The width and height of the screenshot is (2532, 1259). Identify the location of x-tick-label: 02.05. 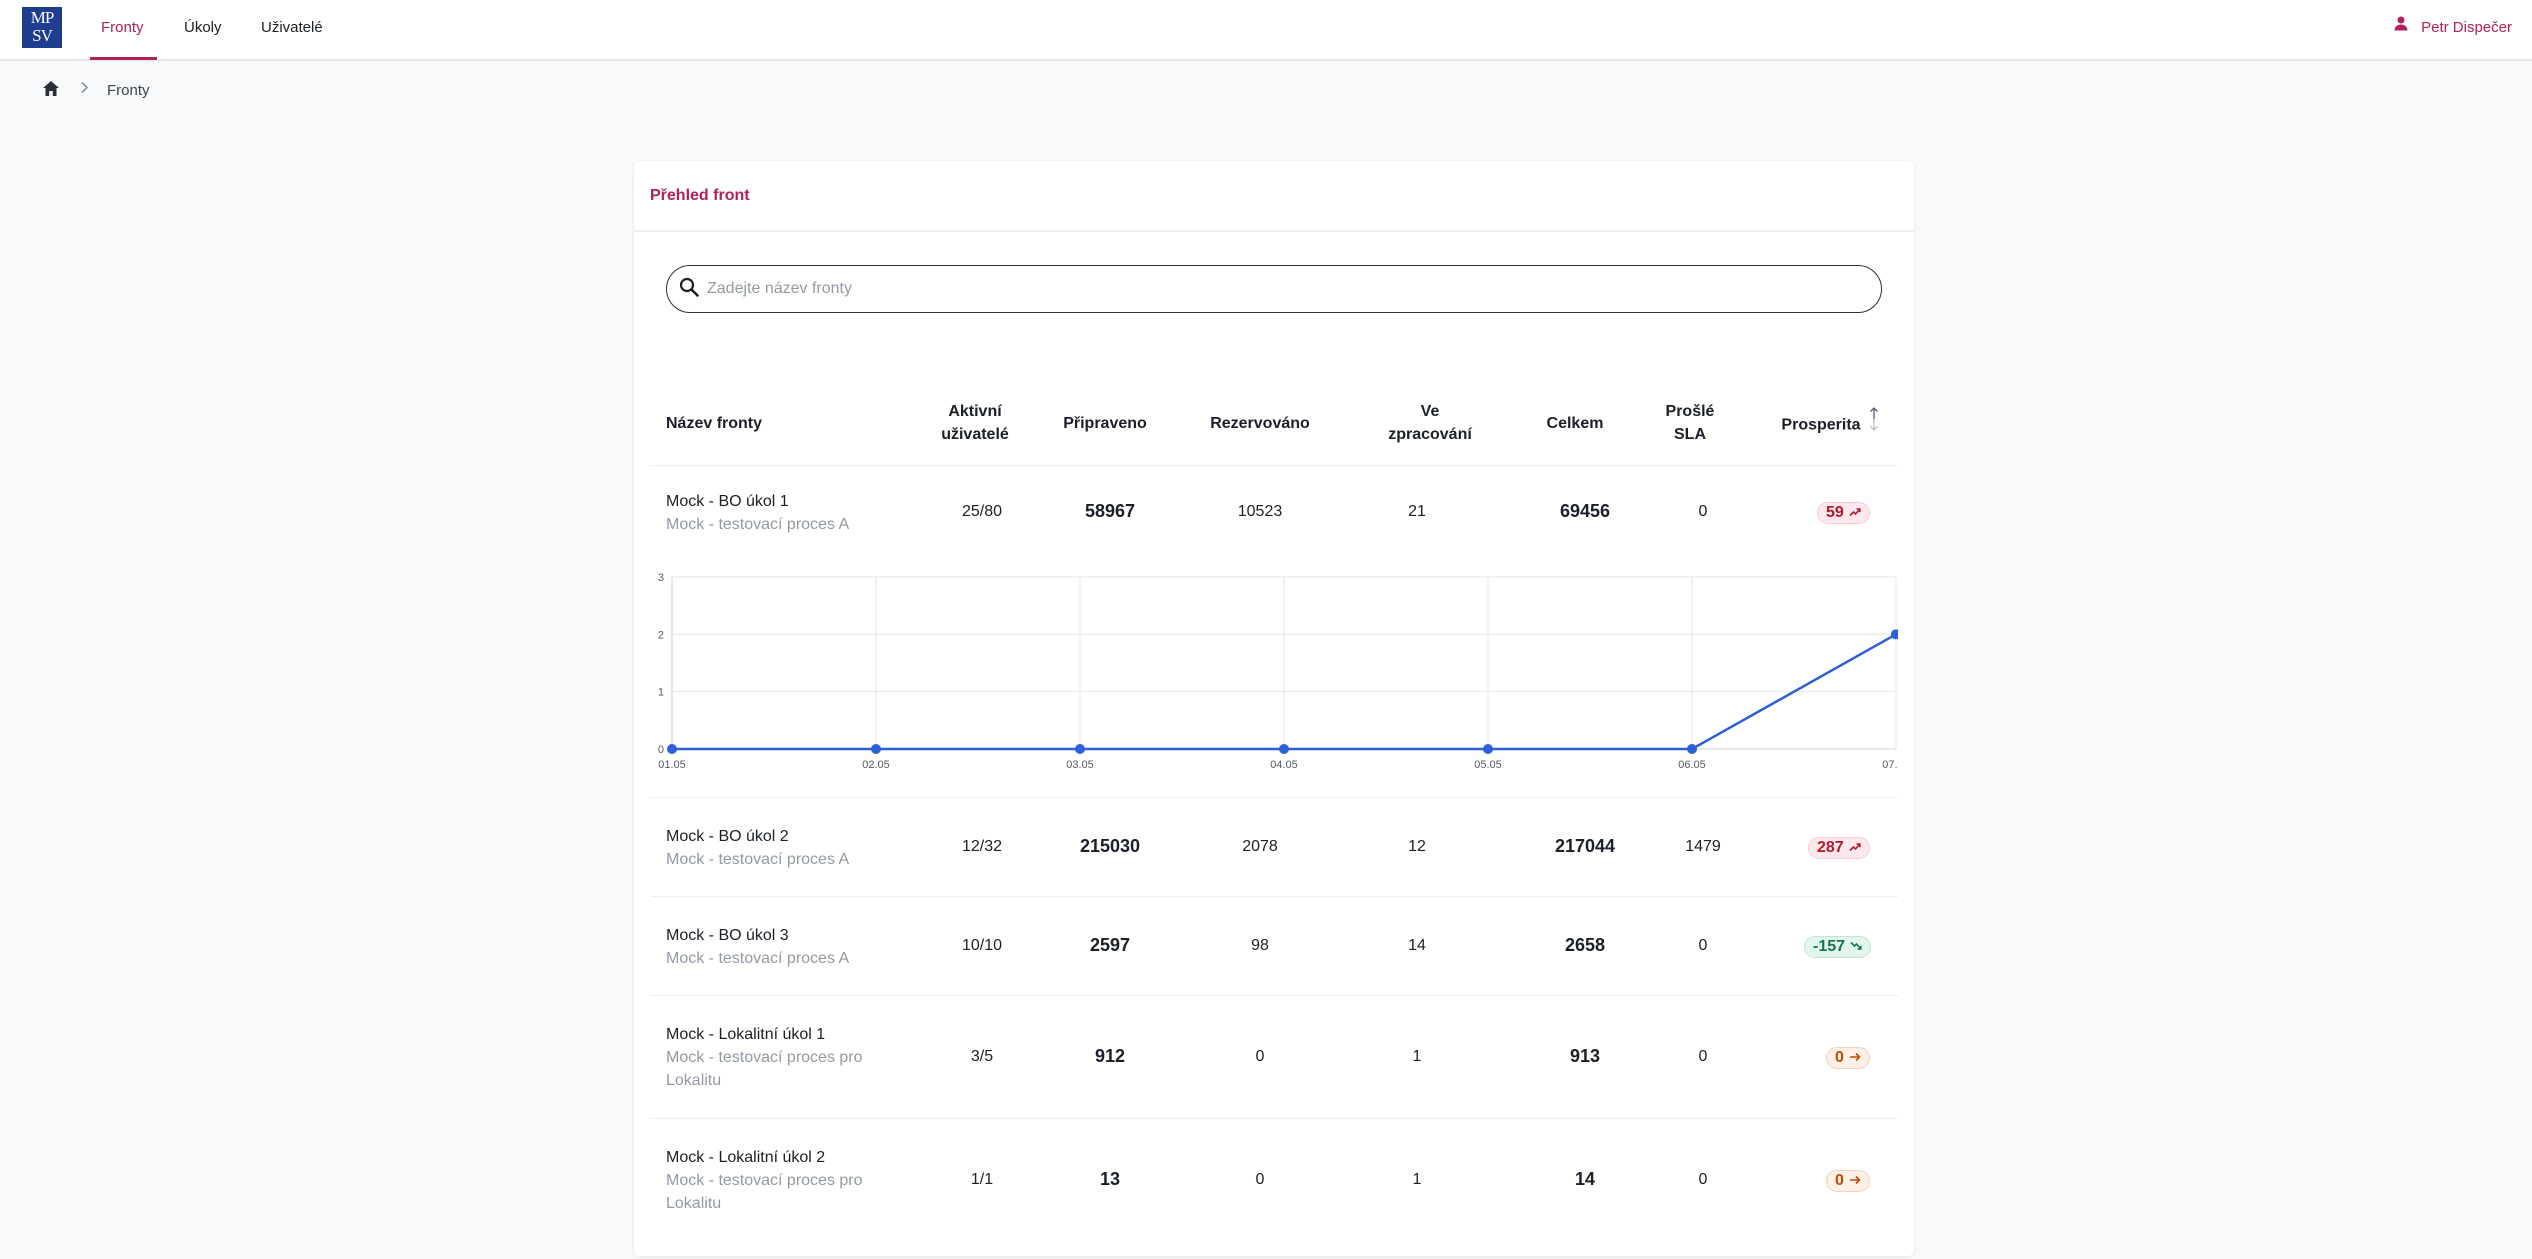
(876, 765).